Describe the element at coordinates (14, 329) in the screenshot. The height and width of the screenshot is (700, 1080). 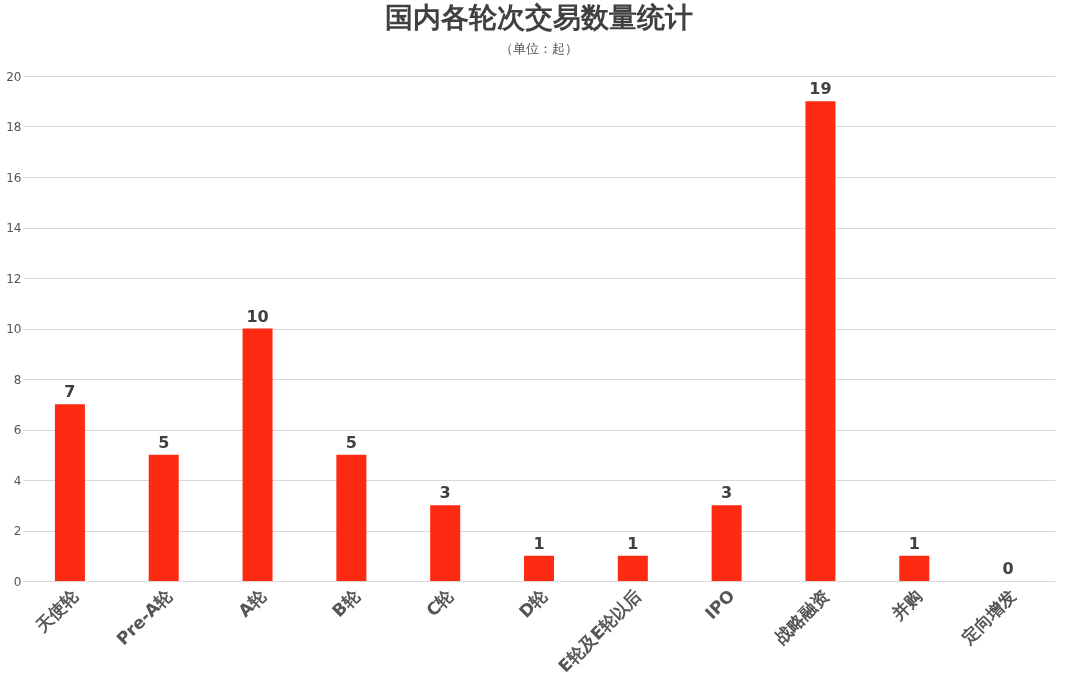
I see `y-tick-label: 10` at that location.